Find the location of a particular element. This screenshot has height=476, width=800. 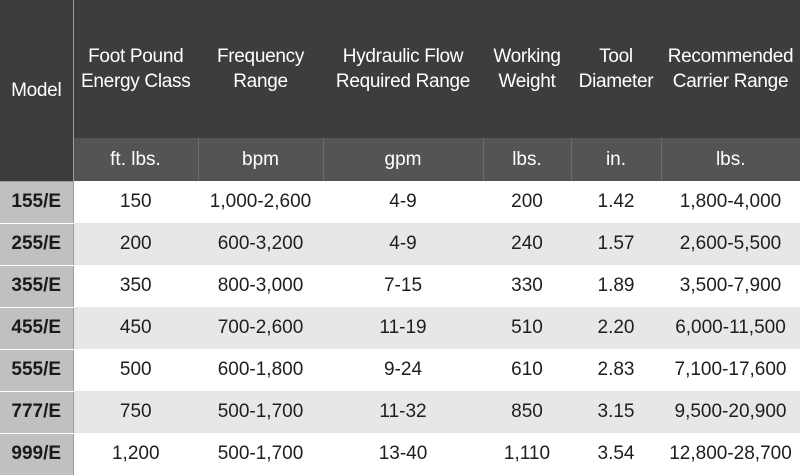

unit-header-row: ft. lbs. bpm gpm lbs. in. lbs. is located at coordinates (400, 159).